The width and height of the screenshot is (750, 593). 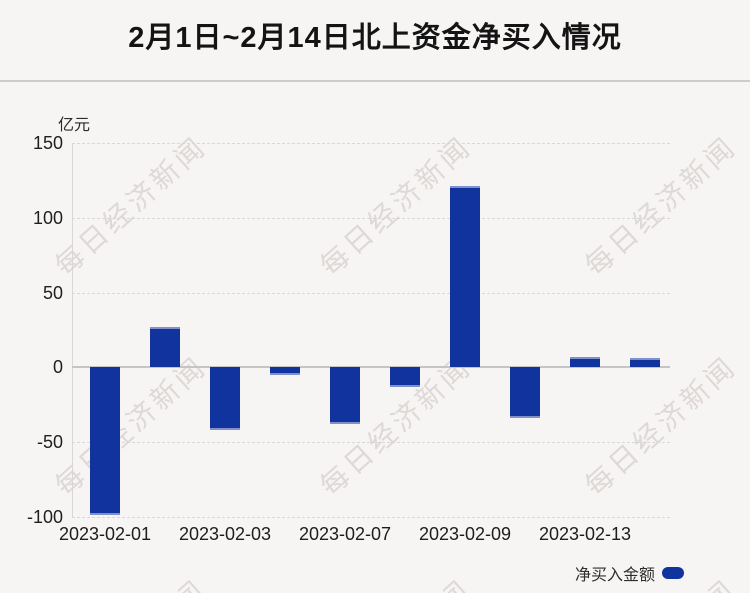 I want to click on x-tick-label: 2023-02-09, so click(x=465, y=534).